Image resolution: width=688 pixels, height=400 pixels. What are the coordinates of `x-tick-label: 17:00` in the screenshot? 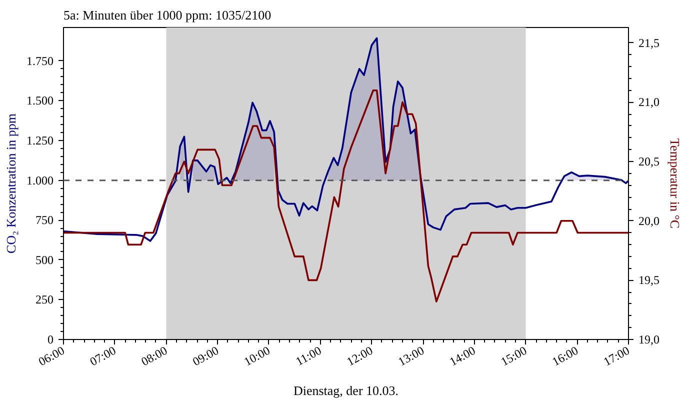 It's located at (616, 356).